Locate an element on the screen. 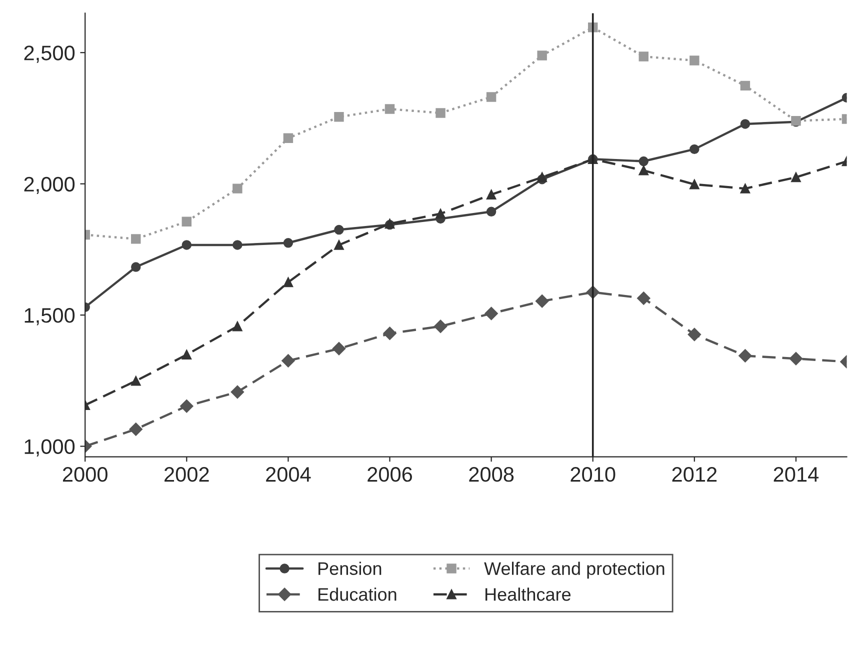 This screenshot has width=851, height=662. y-tick-label: 2,500 is located at coordinates (49, 54).